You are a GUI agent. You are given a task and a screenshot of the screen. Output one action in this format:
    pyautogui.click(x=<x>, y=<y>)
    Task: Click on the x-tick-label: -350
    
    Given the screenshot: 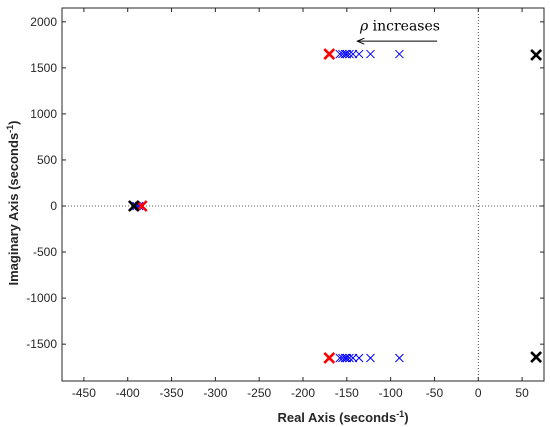 What is the action you would take?
    pyautogui.click(x=172, y=393)
    